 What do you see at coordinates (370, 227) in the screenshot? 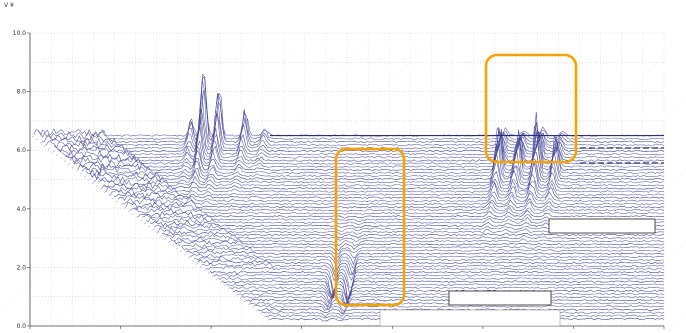
I see `highlight-box-center-peaks` at bounding box center [370, 227].